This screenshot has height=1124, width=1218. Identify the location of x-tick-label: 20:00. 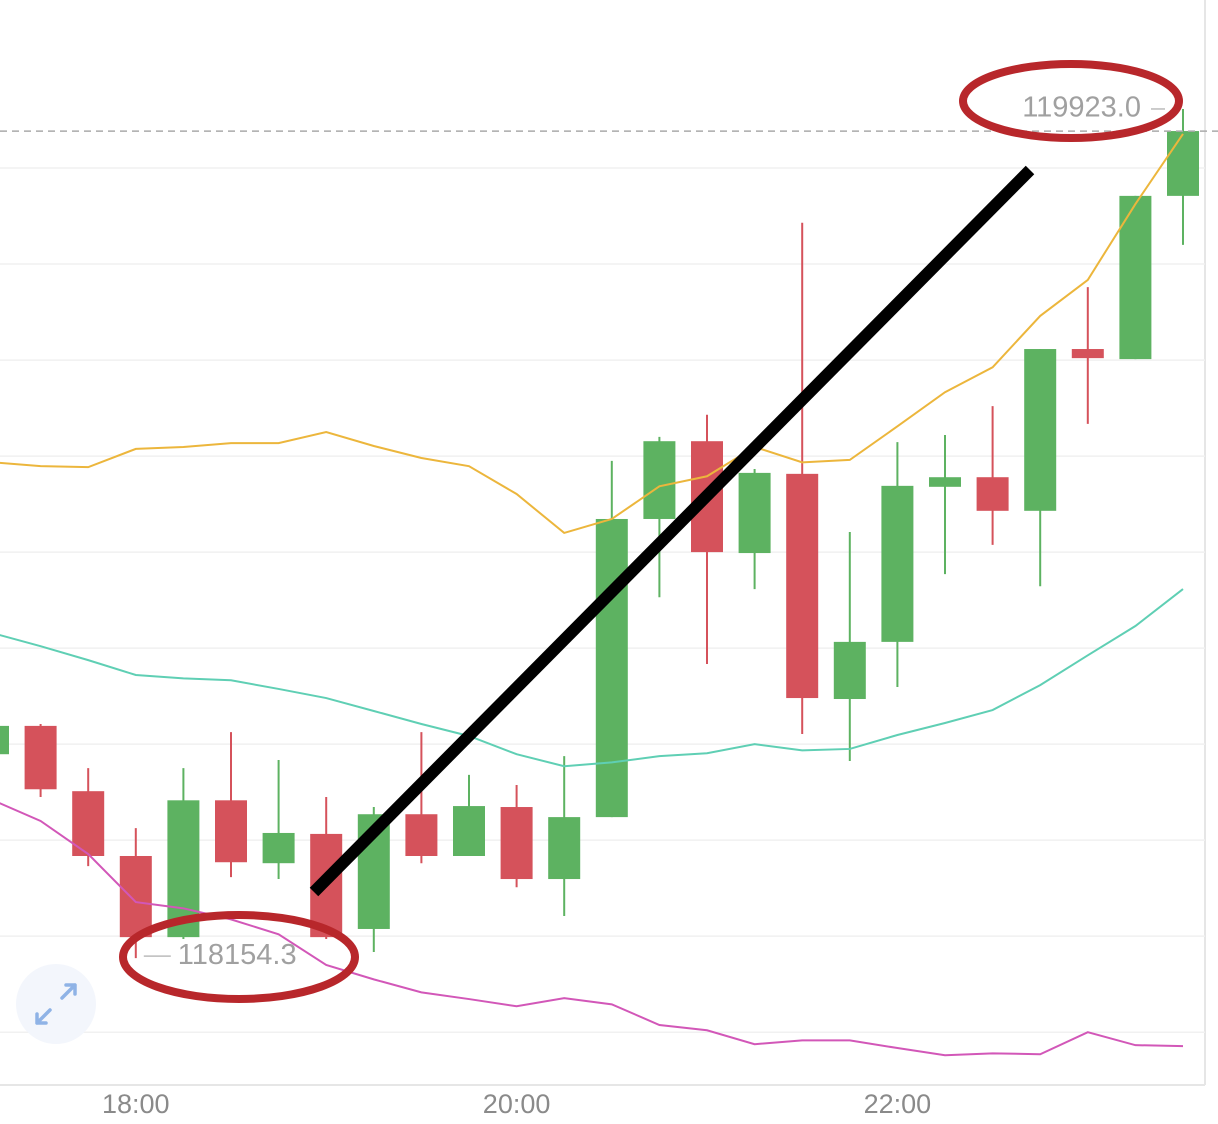
(517, 1104).